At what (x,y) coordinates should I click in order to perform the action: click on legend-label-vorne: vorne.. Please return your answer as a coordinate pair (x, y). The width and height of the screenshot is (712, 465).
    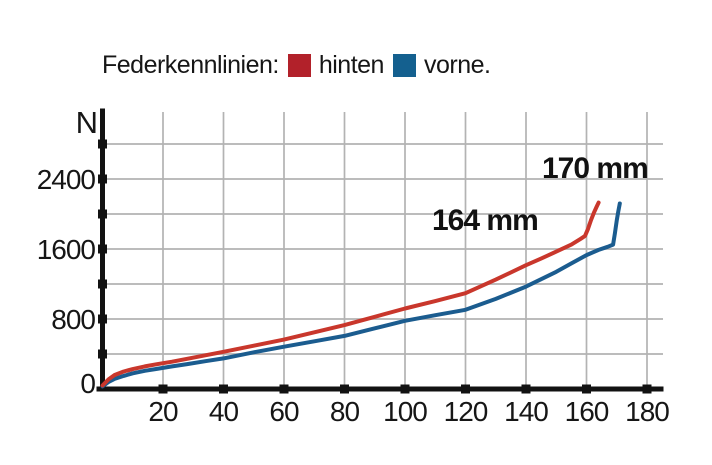
    Looking at the image, I should click on (457, 65).